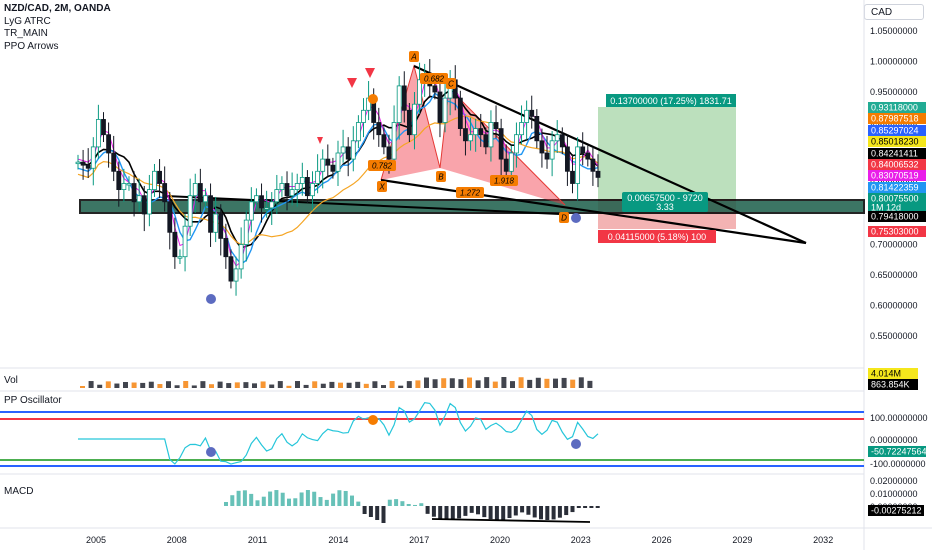  I want to click on oscillator-line, so click(338, 433).